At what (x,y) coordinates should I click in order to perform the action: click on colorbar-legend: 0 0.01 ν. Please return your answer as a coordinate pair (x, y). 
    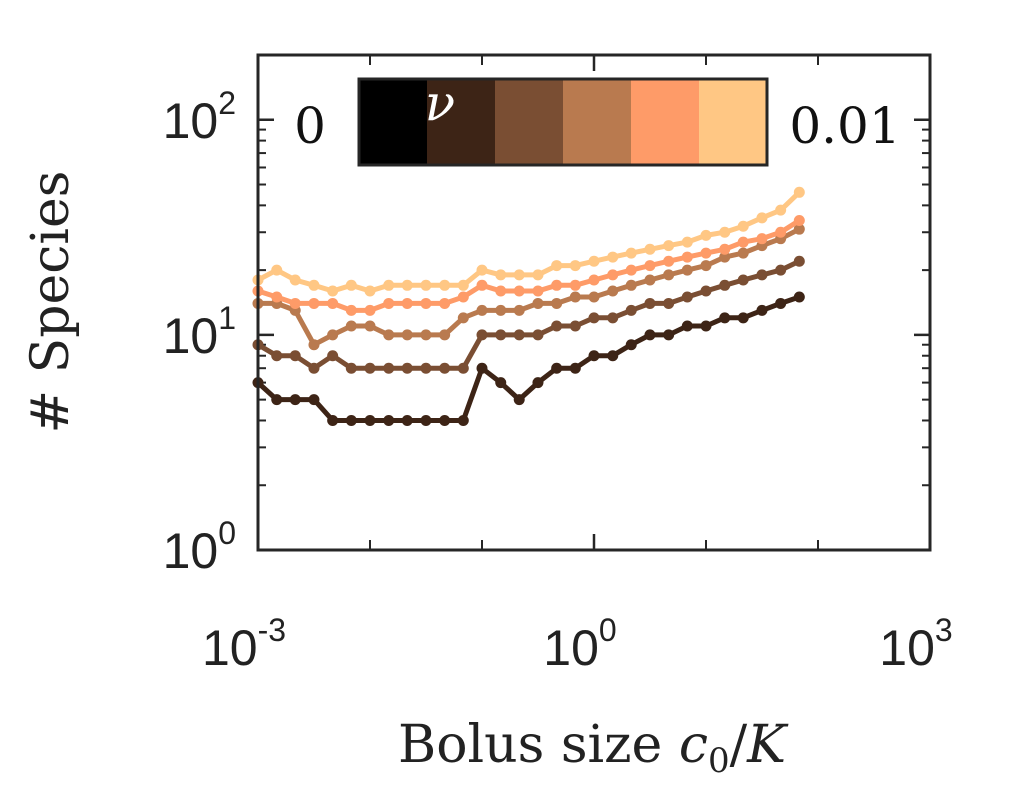
    Looking at the image, I should click on (597, 120).